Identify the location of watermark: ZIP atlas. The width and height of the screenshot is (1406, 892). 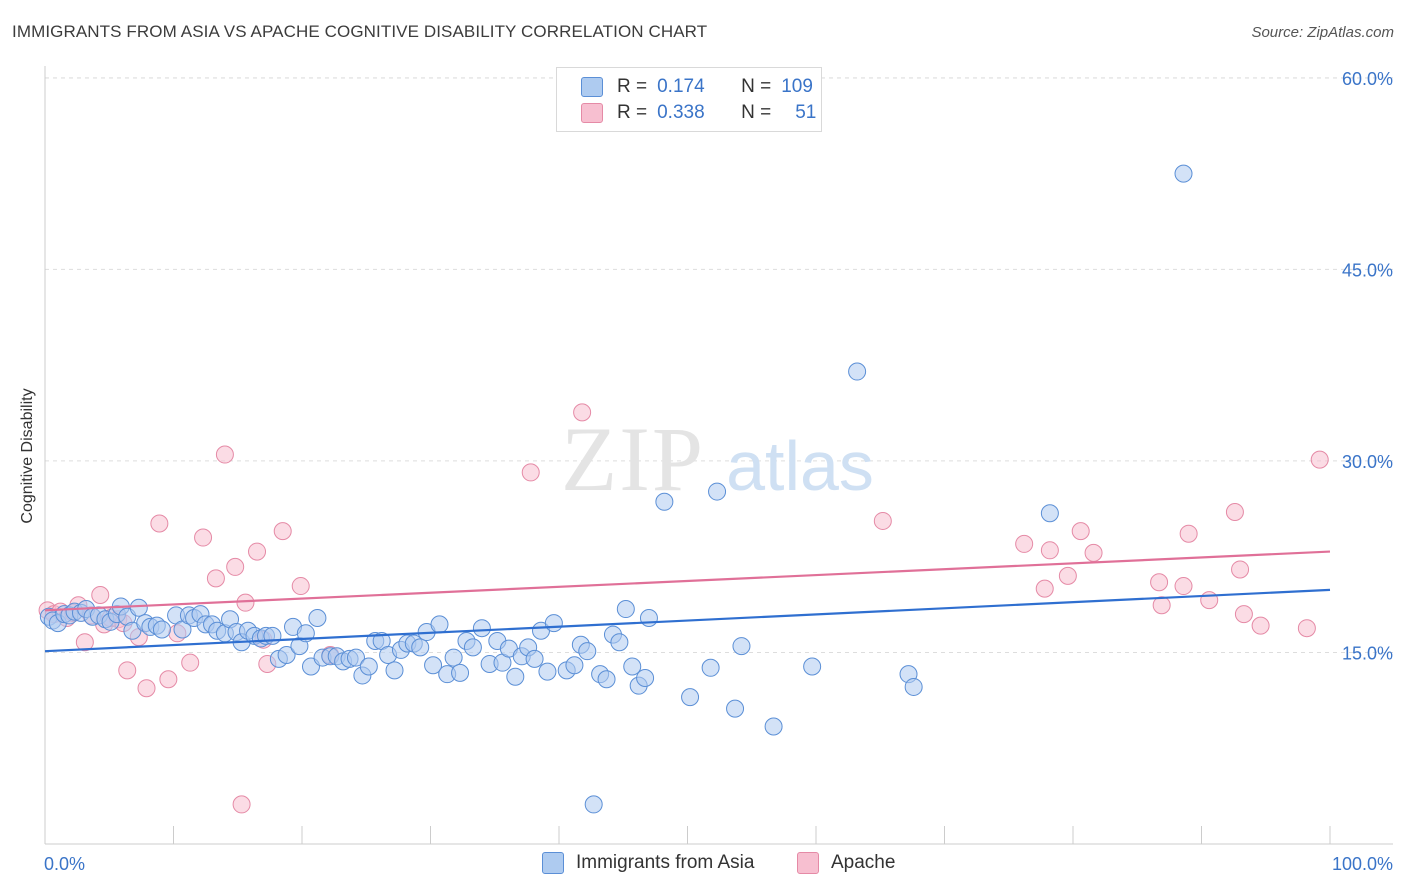
(717, 459).